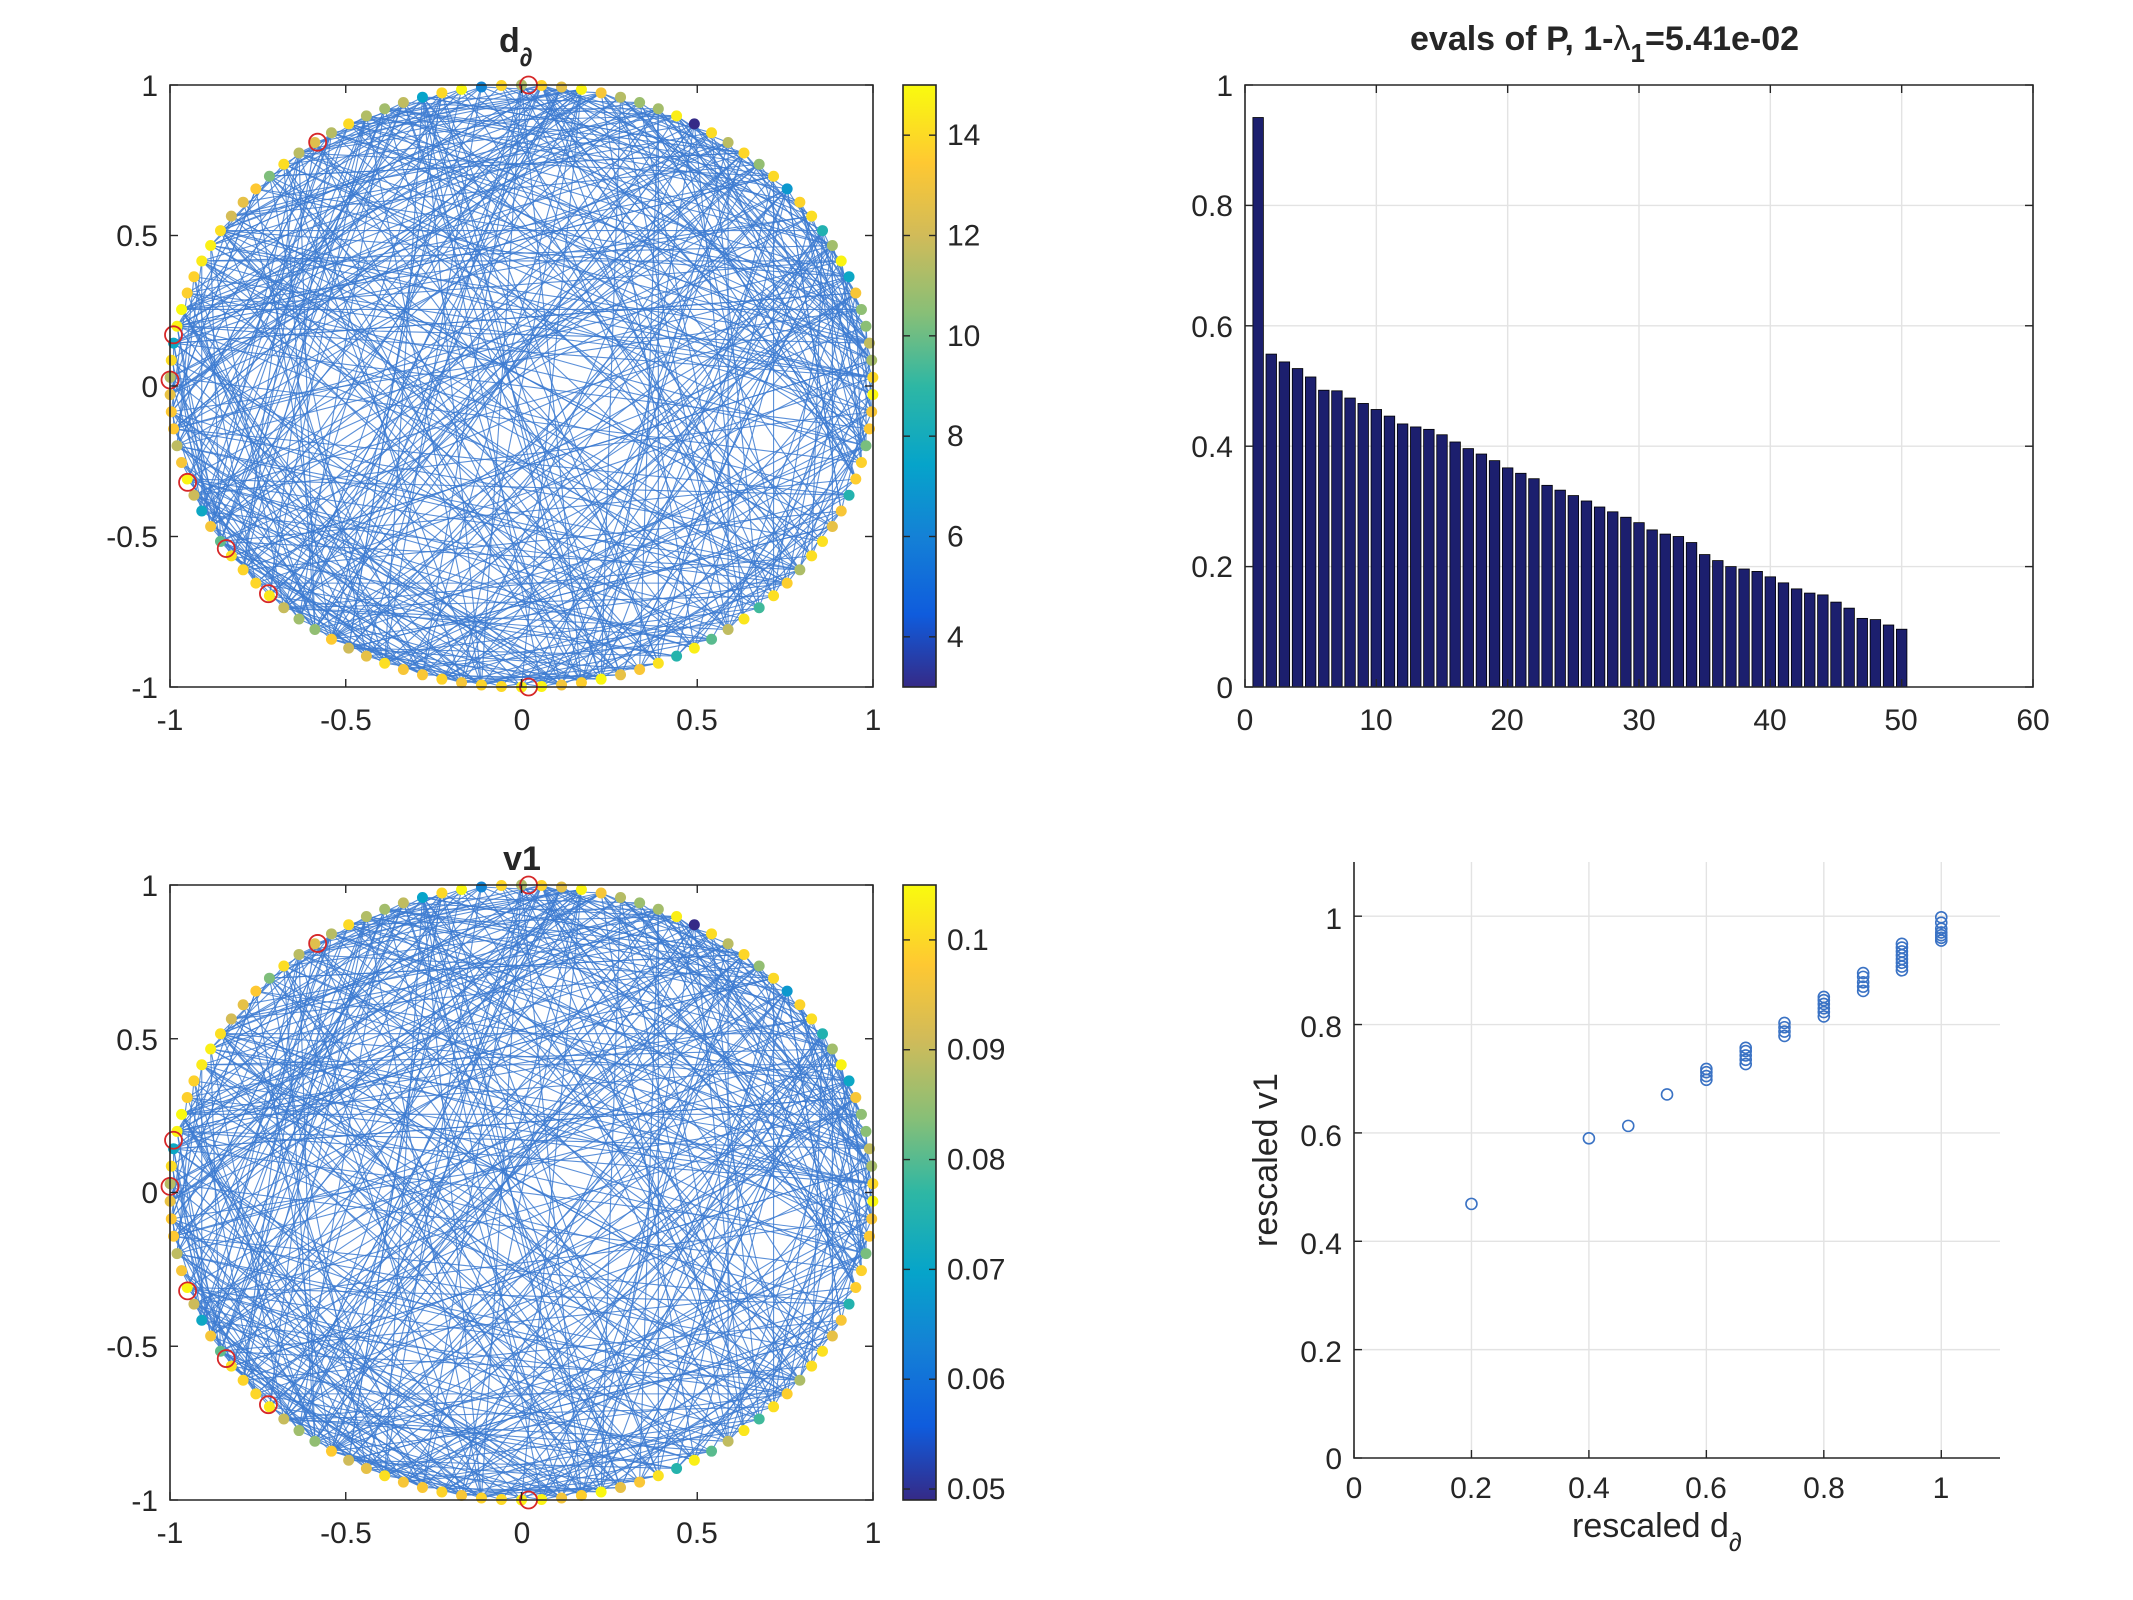  What do you see at coordinates (1224, 86) in the screenshot?
I see `y-tick-label: 1` at bounding box center [1224, 86].